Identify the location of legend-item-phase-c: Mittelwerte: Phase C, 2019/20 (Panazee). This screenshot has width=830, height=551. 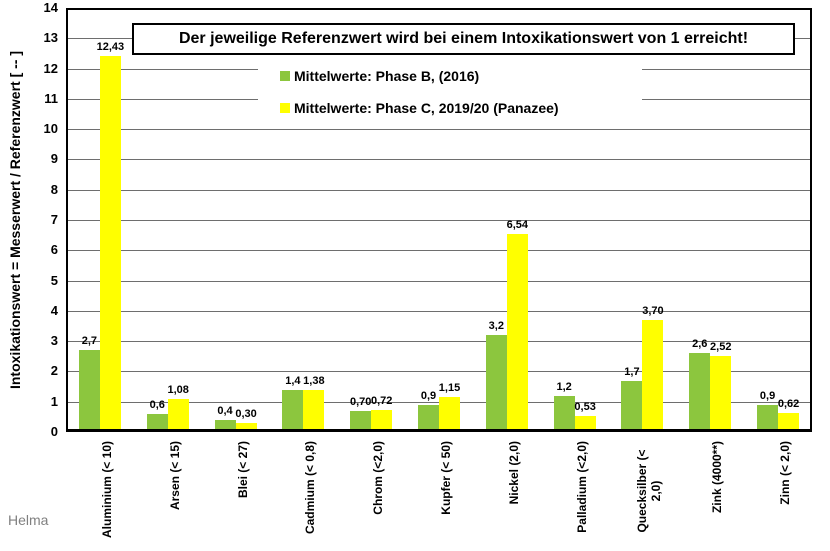
(461, 108).